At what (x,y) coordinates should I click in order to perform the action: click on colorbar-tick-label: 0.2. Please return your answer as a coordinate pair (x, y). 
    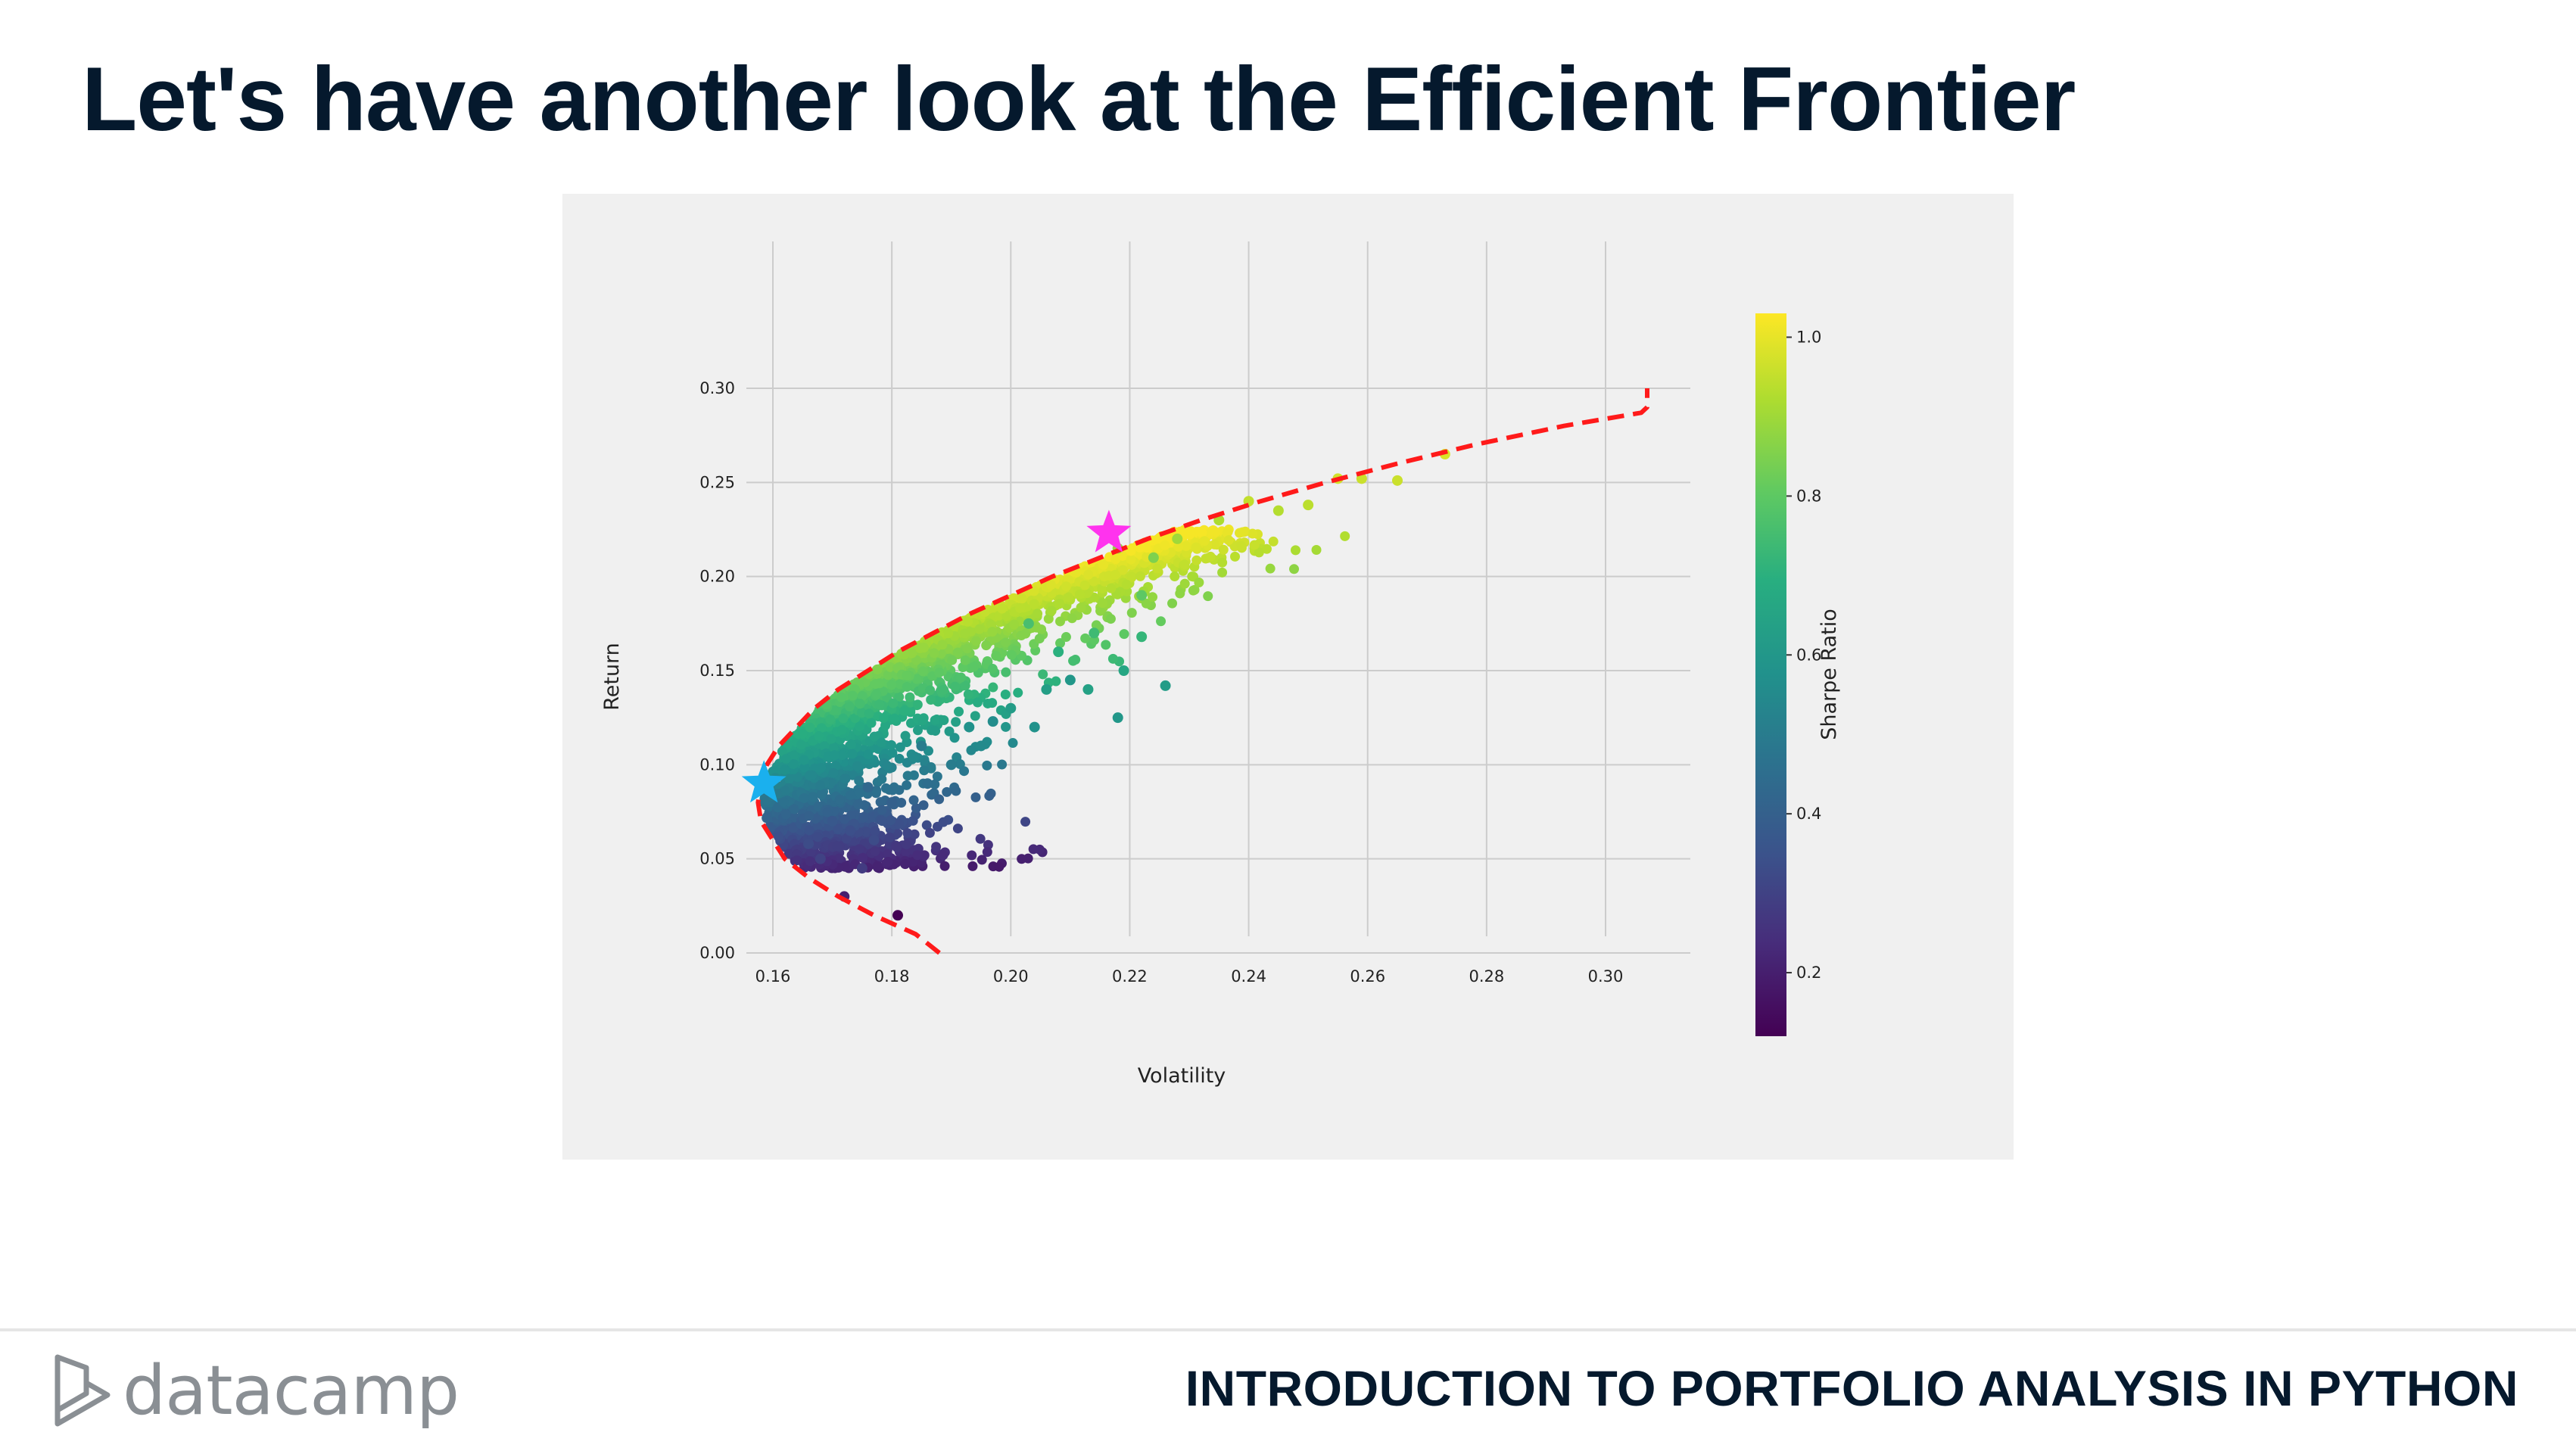
    Looking at the image, I should click on (1808, 973).